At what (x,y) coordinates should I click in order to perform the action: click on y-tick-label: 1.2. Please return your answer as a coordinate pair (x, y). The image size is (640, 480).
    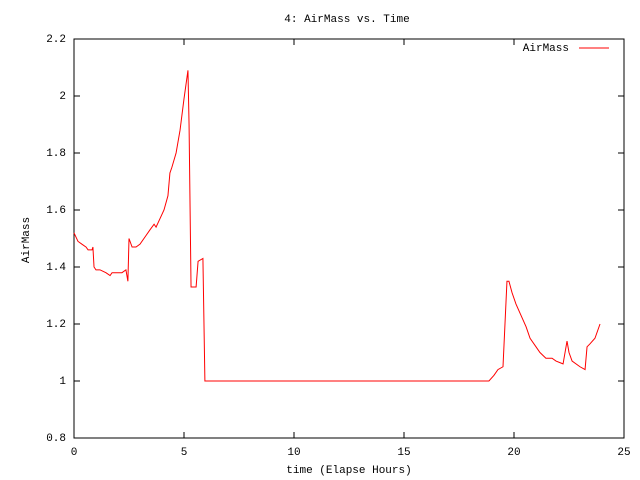
    Looking at the image, I should click on (56, 325).